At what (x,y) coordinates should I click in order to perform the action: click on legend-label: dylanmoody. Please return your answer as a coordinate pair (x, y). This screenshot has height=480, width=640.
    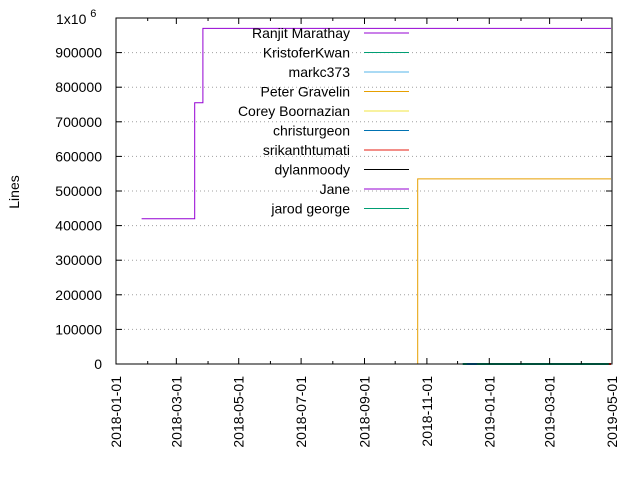
    Looking at the image, I should click on (313, 170).